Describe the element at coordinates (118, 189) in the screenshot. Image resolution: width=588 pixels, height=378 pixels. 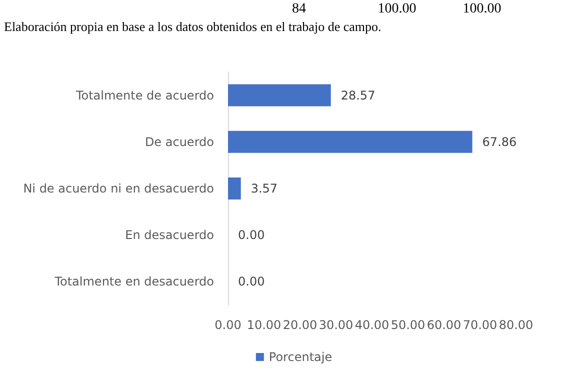
I see `y-tick-label: Ni de acuerdo ni en desacuerdo` at that location.